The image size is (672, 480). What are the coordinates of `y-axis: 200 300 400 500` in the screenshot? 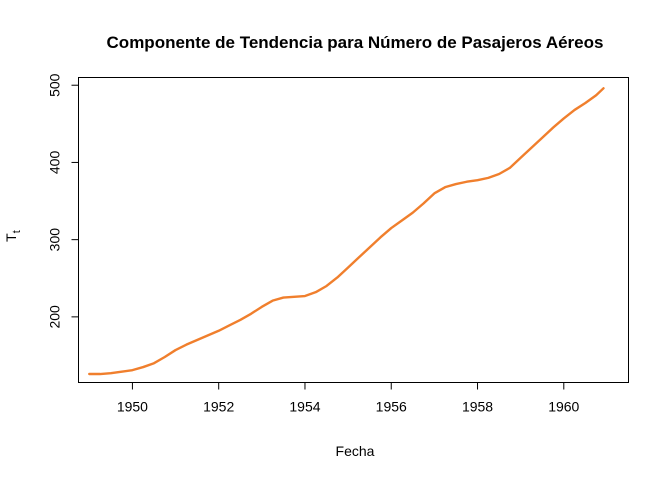 It's located at (63, 201).